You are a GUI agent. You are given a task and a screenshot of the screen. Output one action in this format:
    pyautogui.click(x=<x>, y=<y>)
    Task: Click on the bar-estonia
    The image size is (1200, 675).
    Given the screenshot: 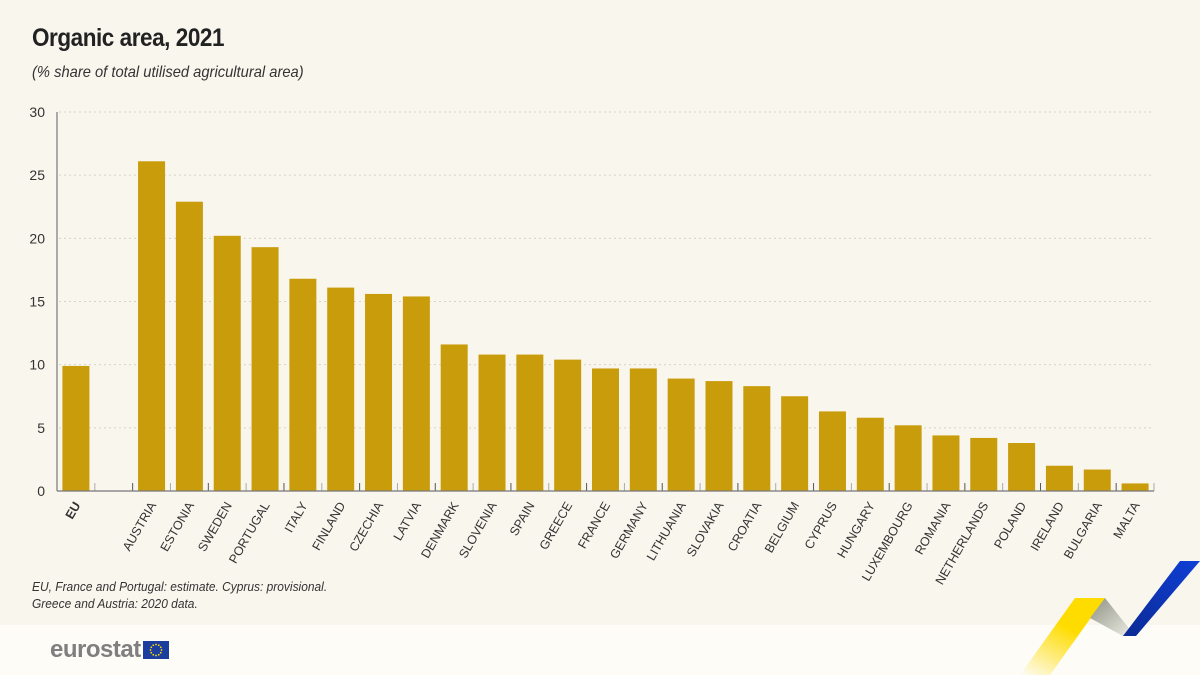 What is the action you would take?
    pyautogui.click(x=189, y=346)
    